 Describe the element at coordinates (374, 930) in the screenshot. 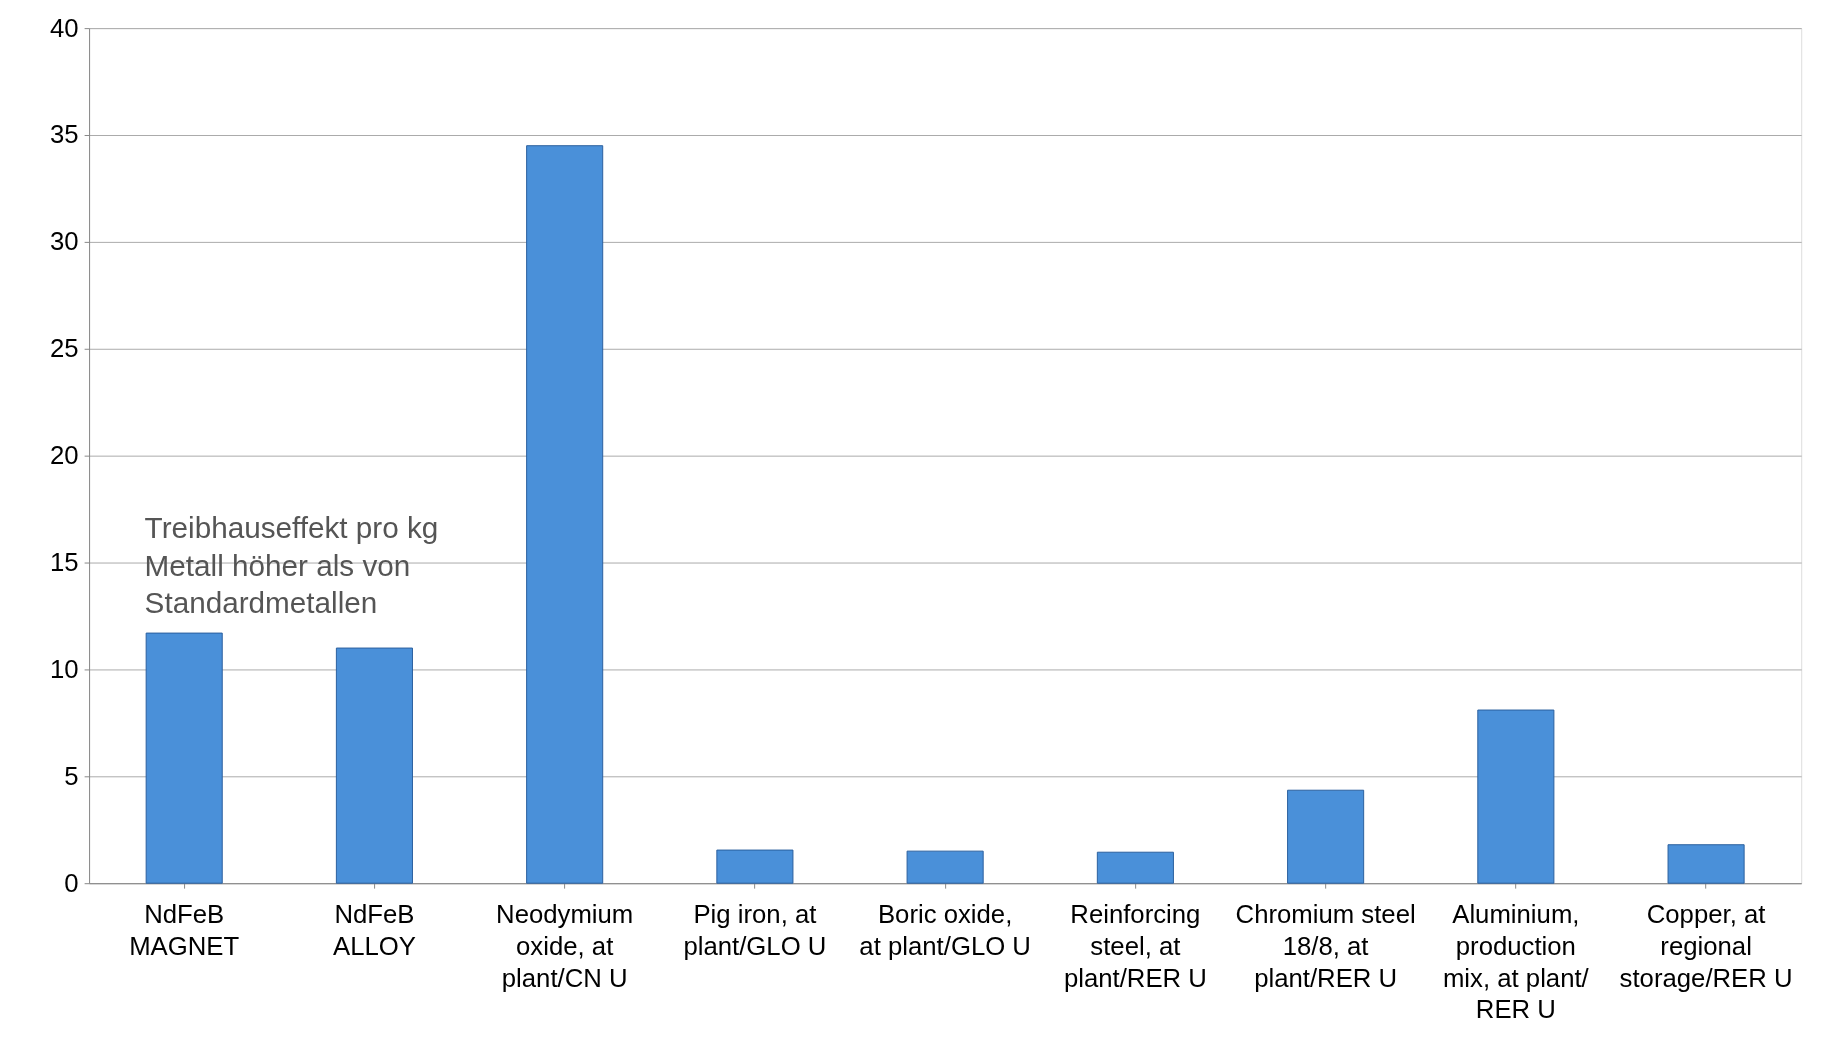

I see `x-tick-label: NdFeB ALLOY` at that location.